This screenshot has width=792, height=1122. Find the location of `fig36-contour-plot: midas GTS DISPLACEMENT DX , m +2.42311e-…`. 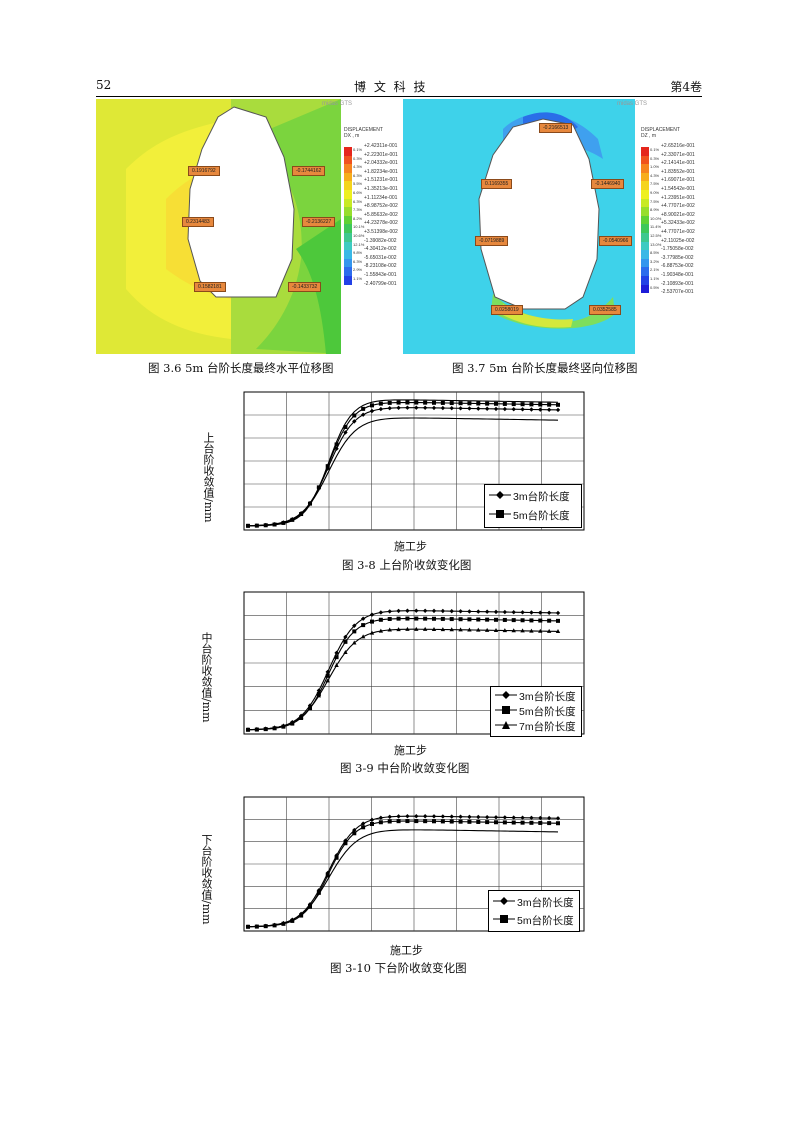

fig36-contour-plot: midas GTS DISPLACEMENT DX , m +2.42311e-… is located at coordinates (247, 226).